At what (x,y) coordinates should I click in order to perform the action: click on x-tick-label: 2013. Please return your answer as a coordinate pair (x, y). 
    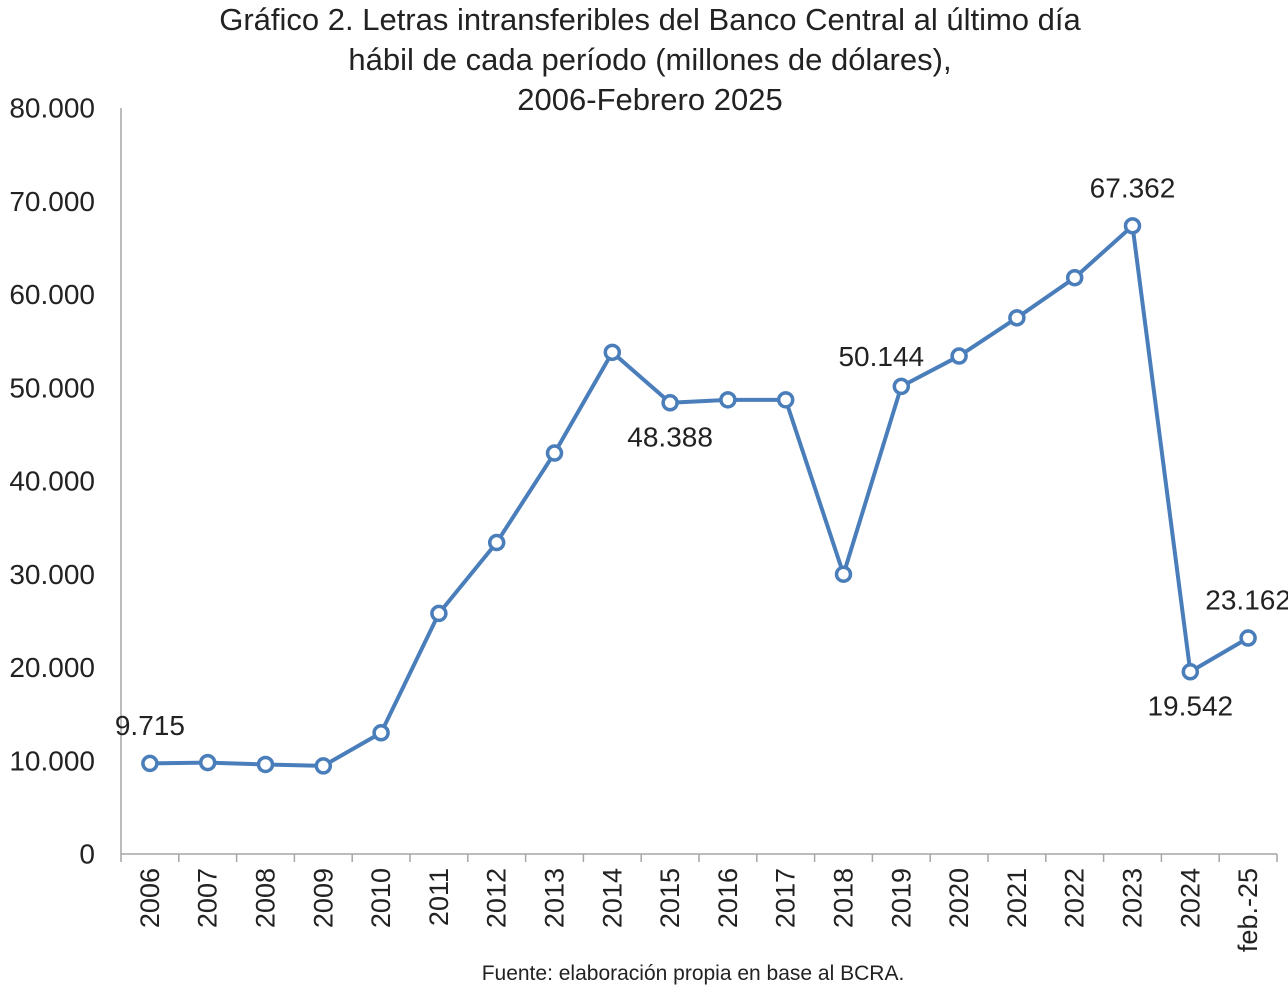
    Looking at the image, I should click on (555, 898).